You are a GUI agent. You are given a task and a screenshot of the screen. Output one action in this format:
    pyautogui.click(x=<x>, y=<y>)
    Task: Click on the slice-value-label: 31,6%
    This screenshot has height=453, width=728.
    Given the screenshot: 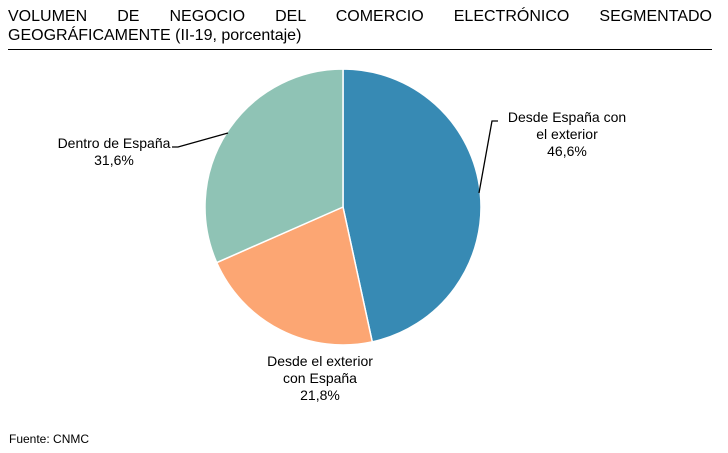 What is the action you would take?
    pyautogui.click(x=114, y=160)
    